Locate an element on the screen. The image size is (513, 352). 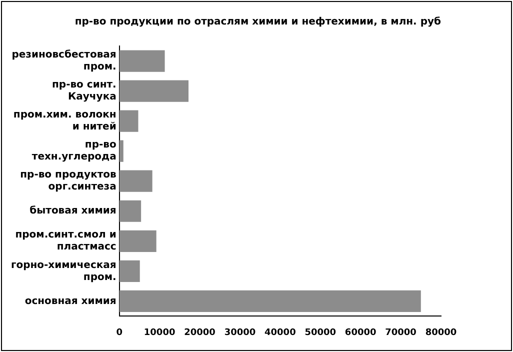
x-tick-label: 10000 is located at coordinates (160, 333).